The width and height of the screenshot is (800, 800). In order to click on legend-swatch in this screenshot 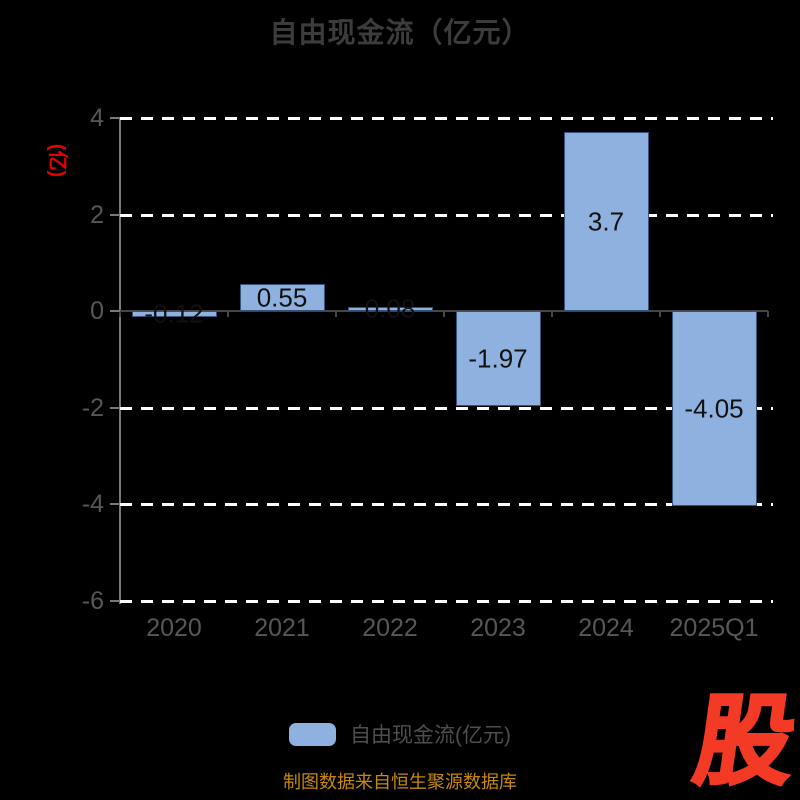, I will do `click(312, 734)`.